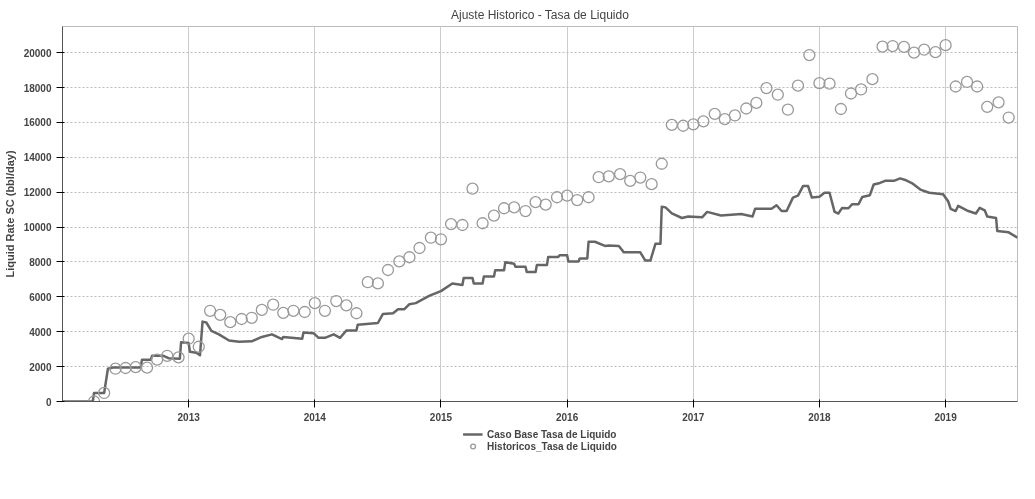 This screenshot has width=1035, height=499. Describe the element at coordinates (540, 14) in the screenshot. I see `chart-title: Ajuste Historico - Tasa de Liquido` at that location.